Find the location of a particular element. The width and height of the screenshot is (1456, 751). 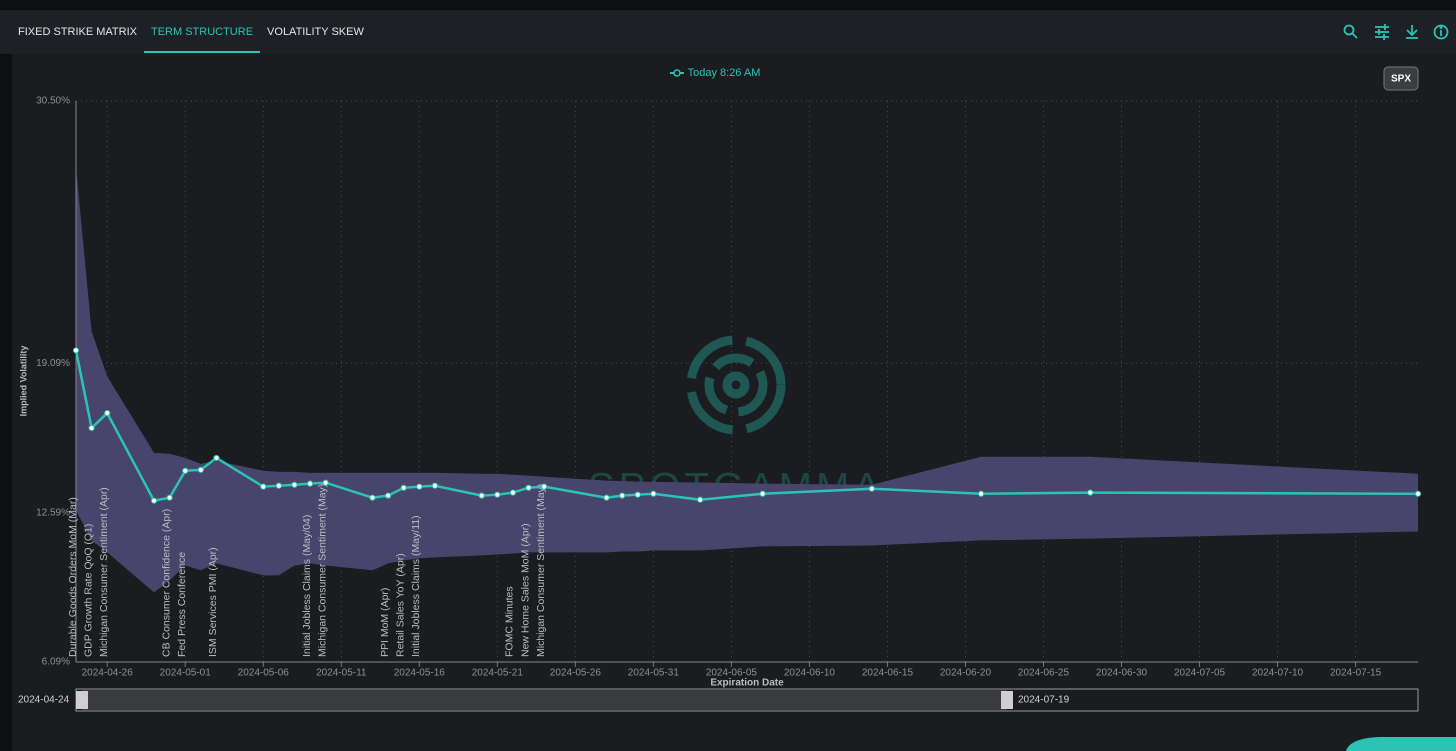

x-tick-label: 2024-07-10 is located at coordinates (1278, 673).